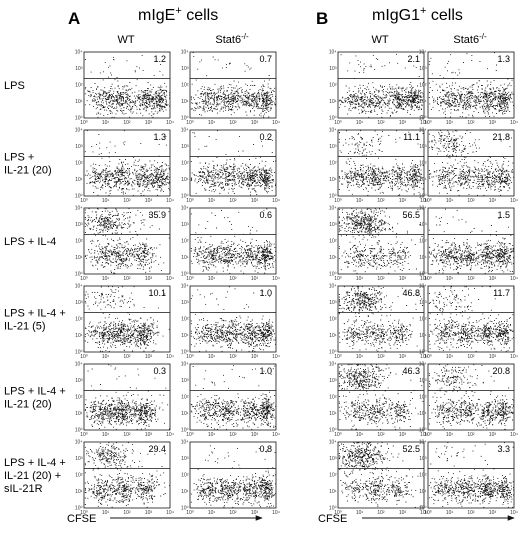  Describe the element at coordinates (30, 242) in the screenshot. I see `row-label: LPS + IL-4` at that location.